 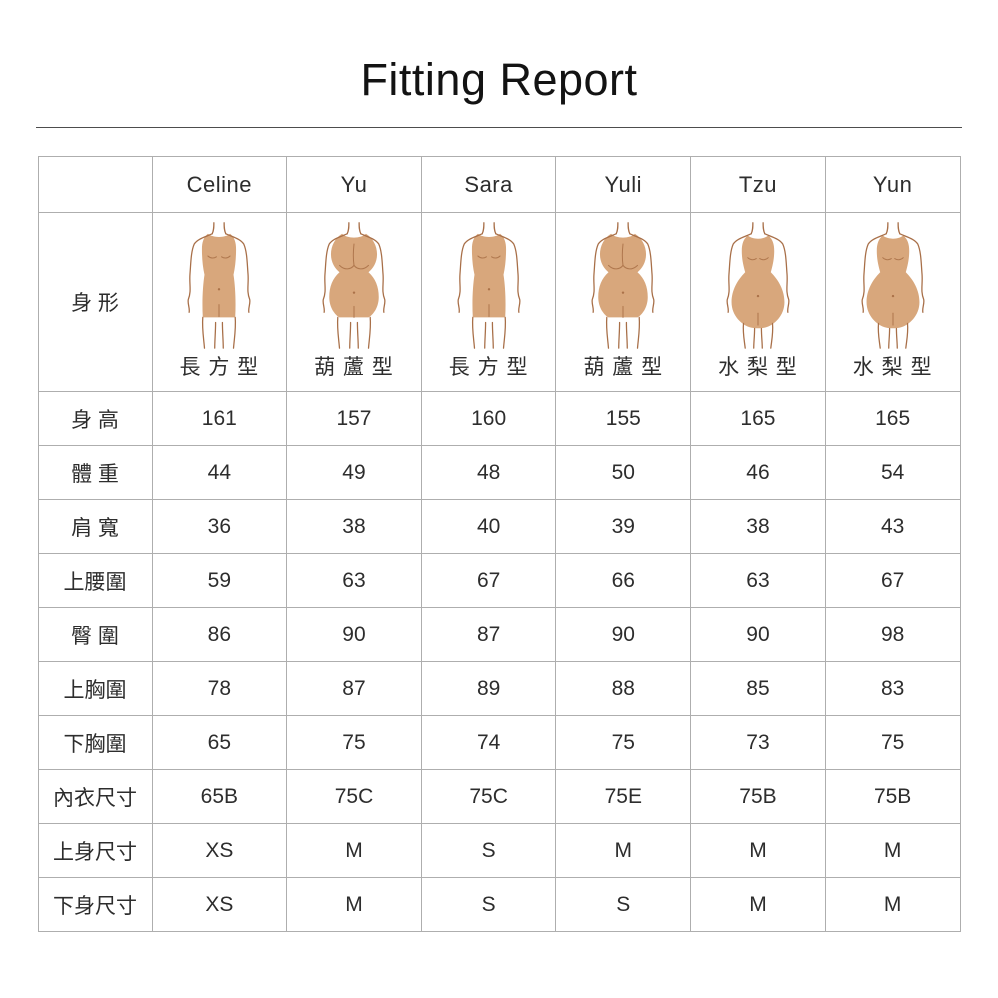 What do you see at coordinates (95, 184) in the screenshot?
I see `corner-cell` at bounding box center [95, 184].